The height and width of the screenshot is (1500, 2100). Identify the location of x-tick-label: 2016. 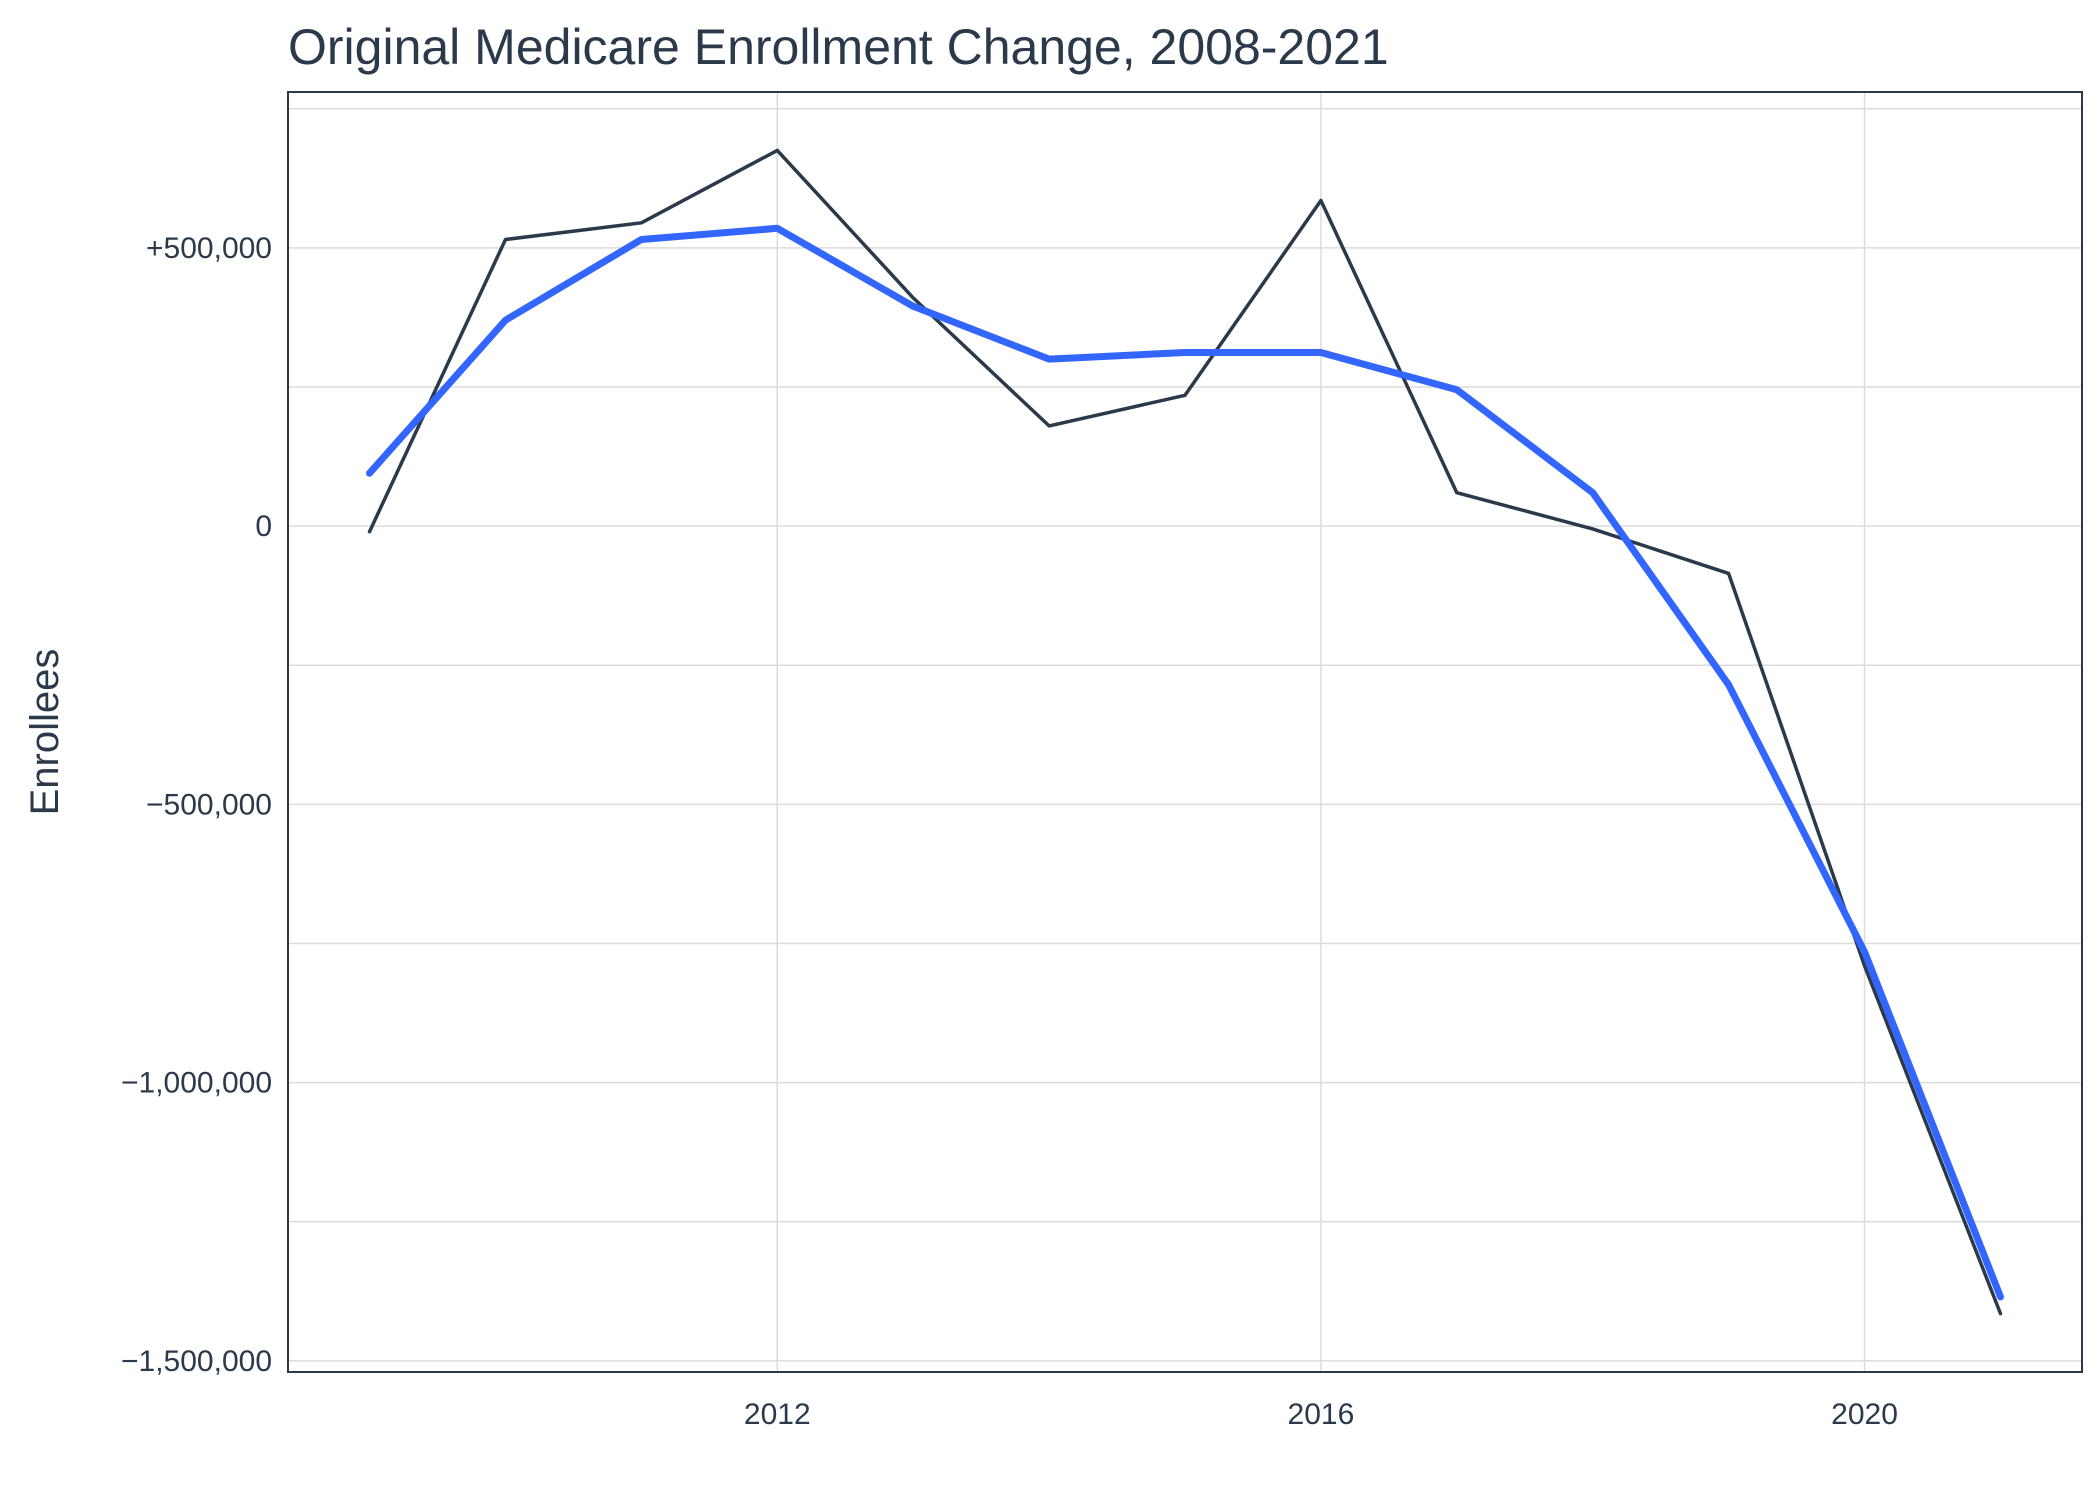
(1321, 1414).